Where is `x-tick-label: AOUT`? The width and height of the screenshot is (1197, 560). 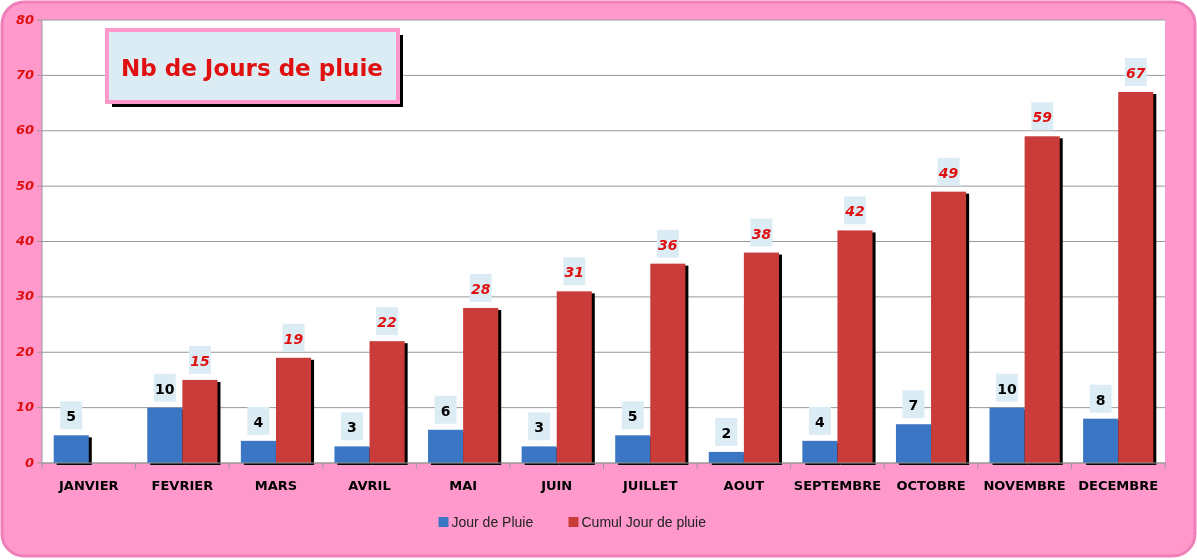 x-tick-label: AOUT is located at coordinates (744, 485).